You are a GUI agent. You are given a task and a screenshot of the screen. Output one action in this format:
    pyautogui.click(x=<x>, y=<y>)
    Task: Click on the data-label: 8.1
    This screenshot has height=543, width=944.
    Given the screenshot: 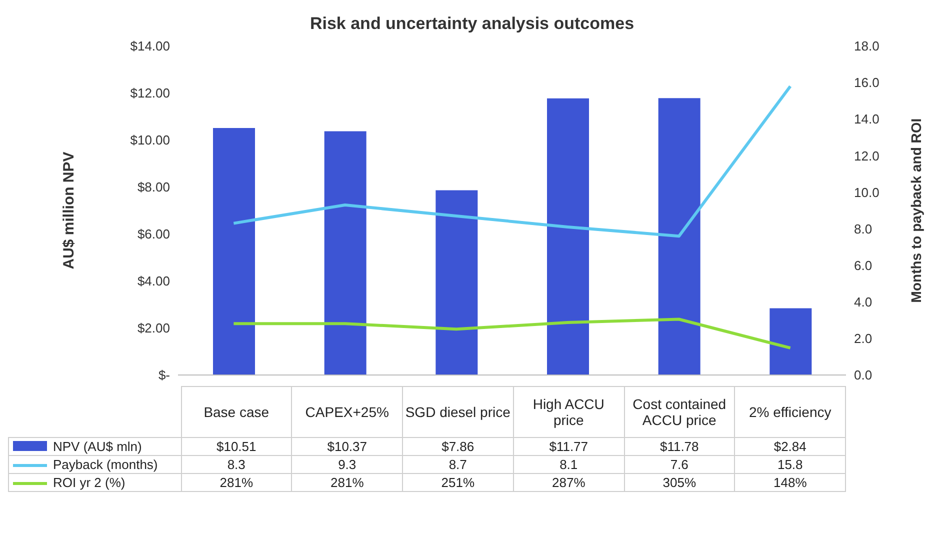 What is the action you would take?
    pyautogui.click(x=568, y=465)
    